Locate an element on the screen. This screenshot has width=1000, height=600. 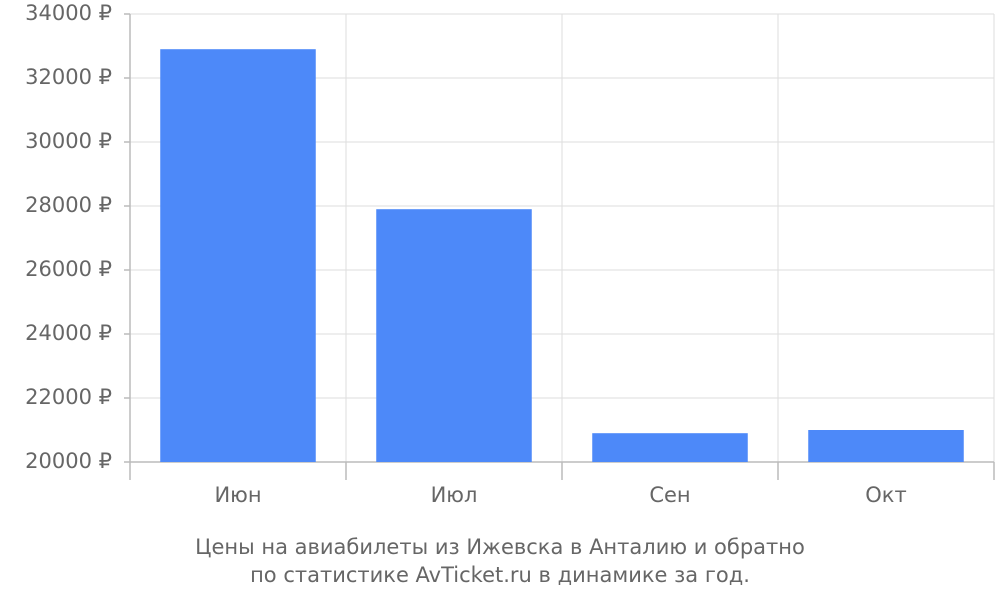
y-tick-label: 28000 ₽ is located at coordinates (68, 205).